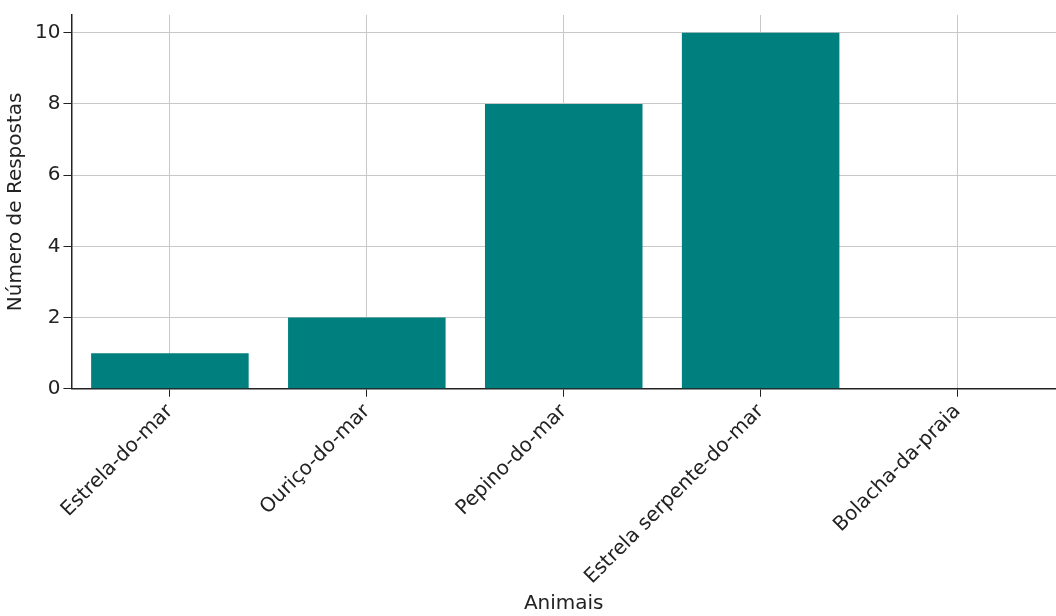 This screenshot has height=616, width=1056. I want to click on x-axis-title: Animais, so click(563, 602).